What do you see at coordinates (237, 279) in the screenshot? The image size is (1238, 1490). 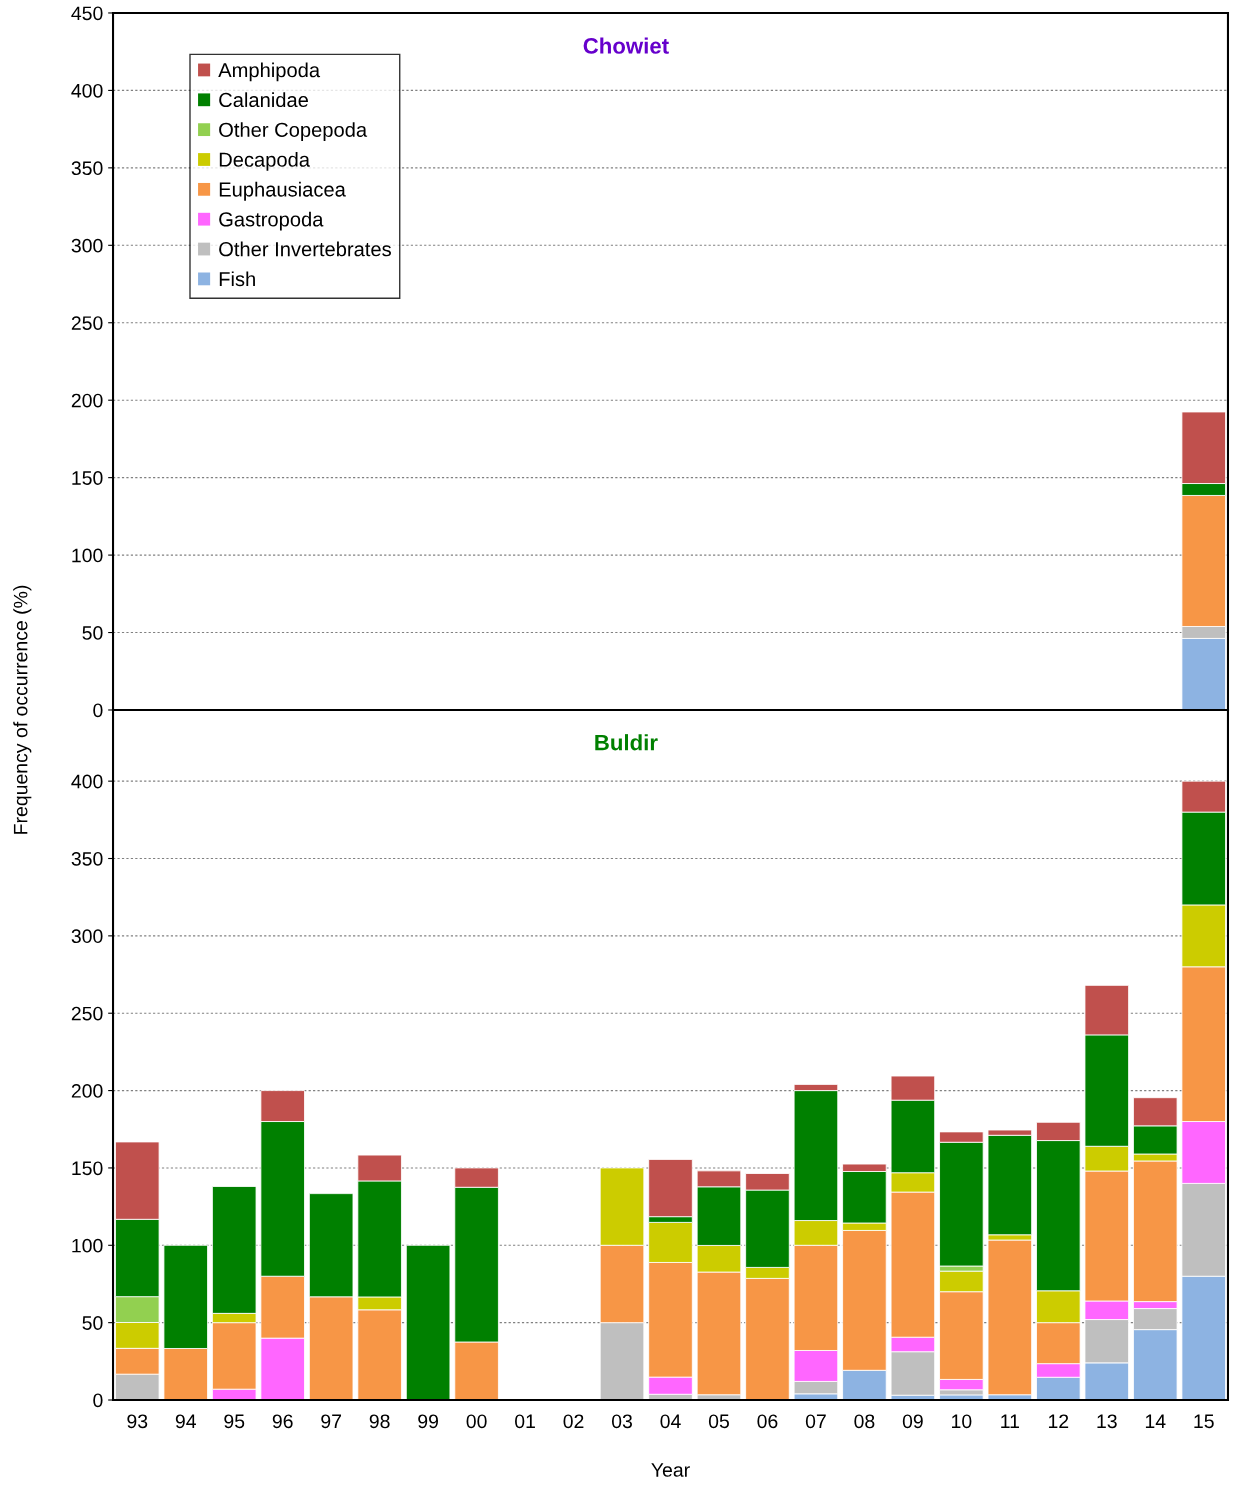 I see `legend-label: Fish` at bounding box center [237, 279].